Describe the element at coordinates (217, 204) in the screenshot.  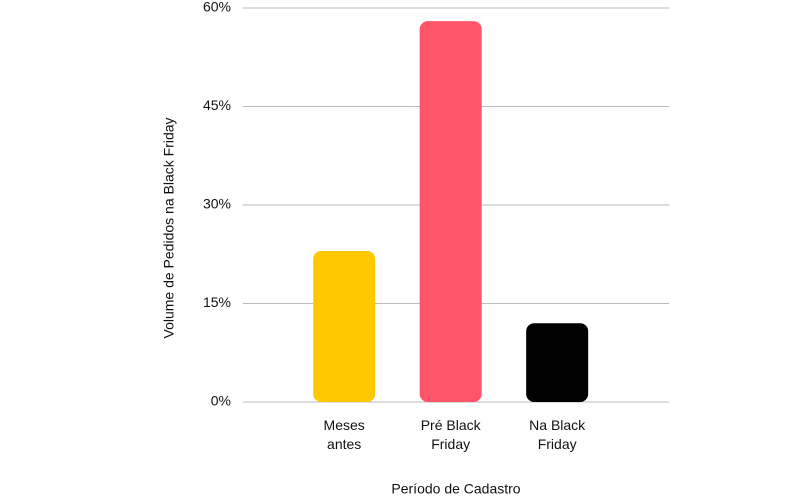
I see `y-tick-label: 30%` at that location.